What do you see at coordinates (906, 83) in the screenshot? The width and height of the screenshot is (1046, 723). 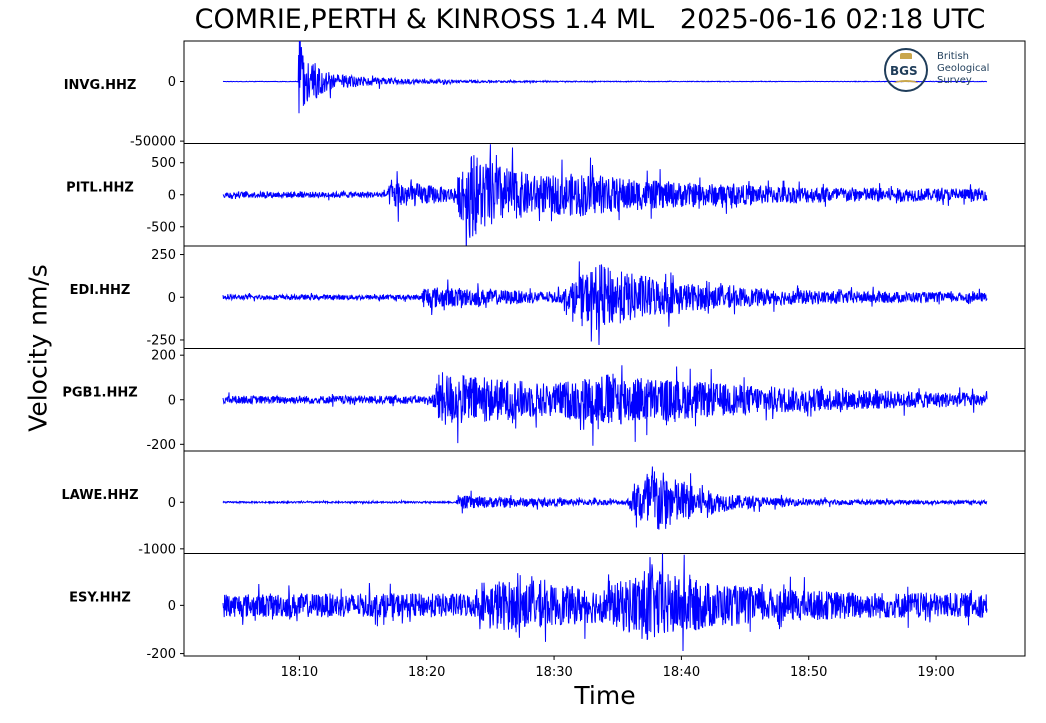 I see `waves-icon` at bounding box center [906, 83].